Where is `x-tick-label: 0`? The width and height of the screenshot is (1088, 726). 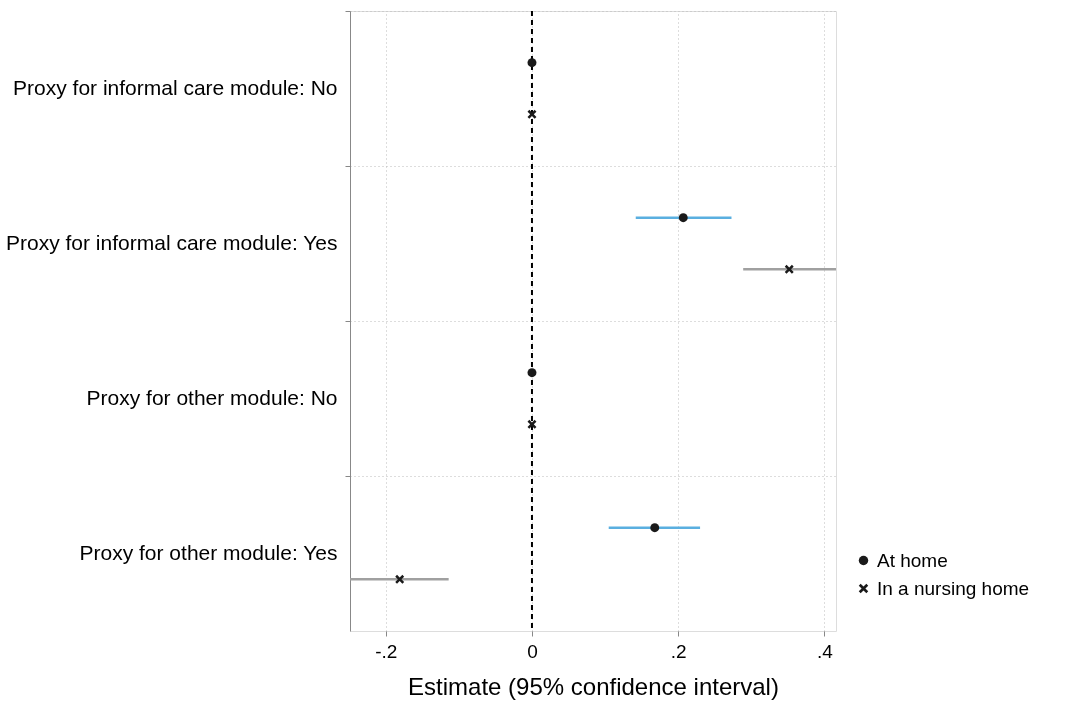 x-tick-label: 0 is located at coordinates (532, 651).